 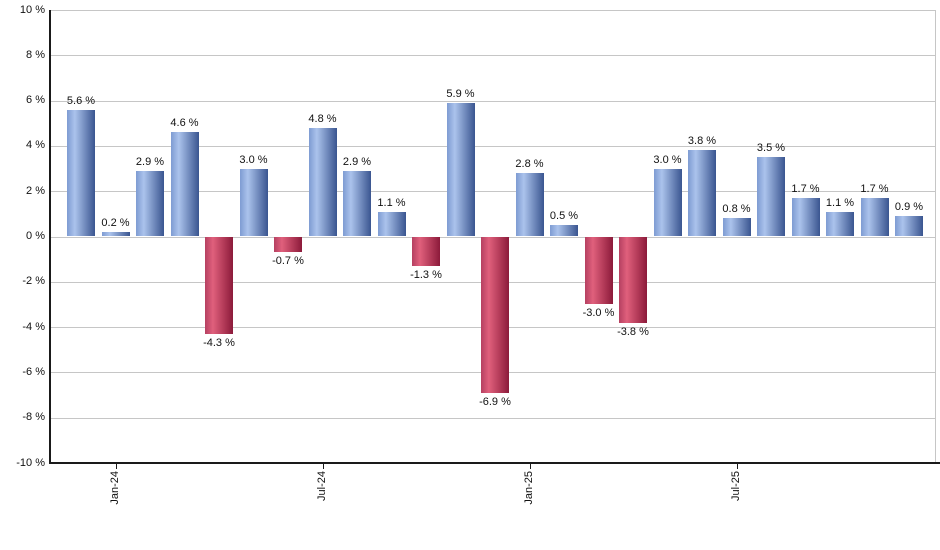 What do you see at coordinates (33, 417) in the screenshot?
I see `y-axis-tick-label: -8 %` at bounding box center [33, 417].